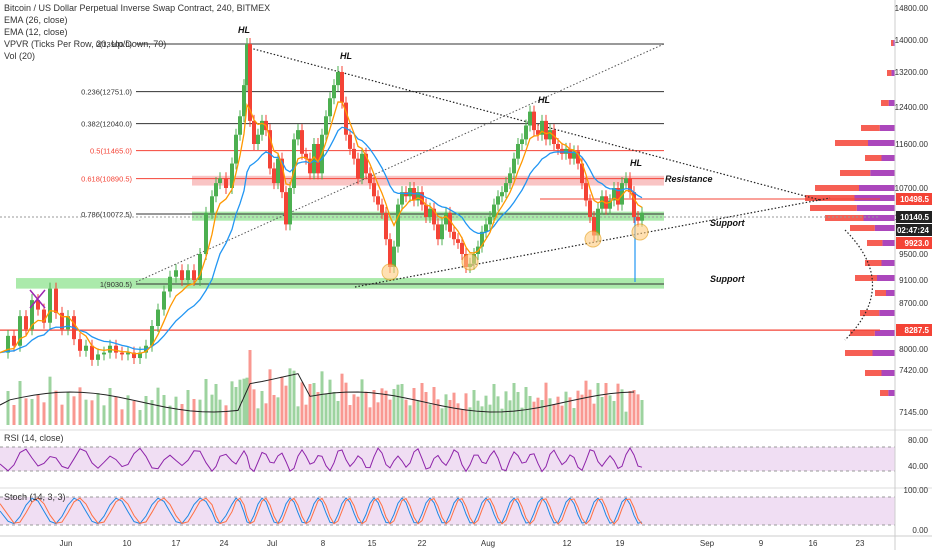 The height and width of the screenshot is (555, 932). I want to click on time-tick: Jun, so click(66, 543).